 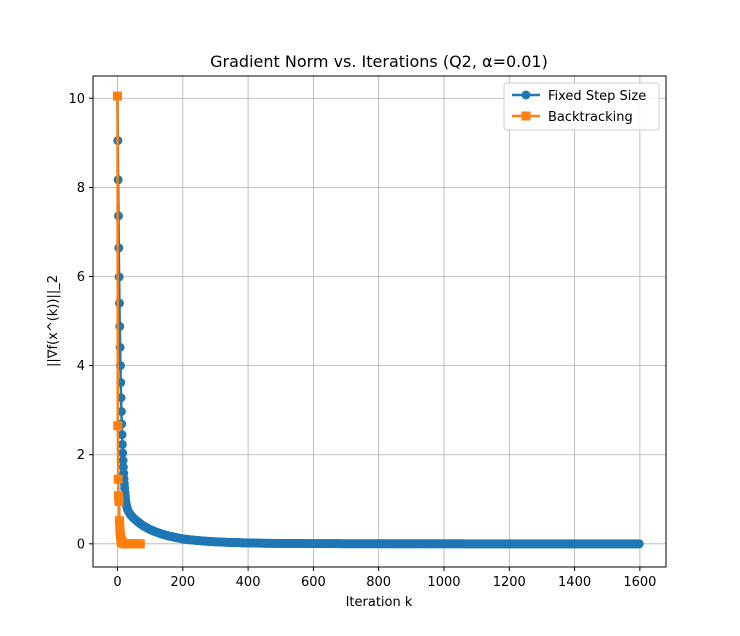 What do you see at coordinates (81, 277) in the screenshot?
I see `y-tick-label: 6` at bounding box center [81, 277].